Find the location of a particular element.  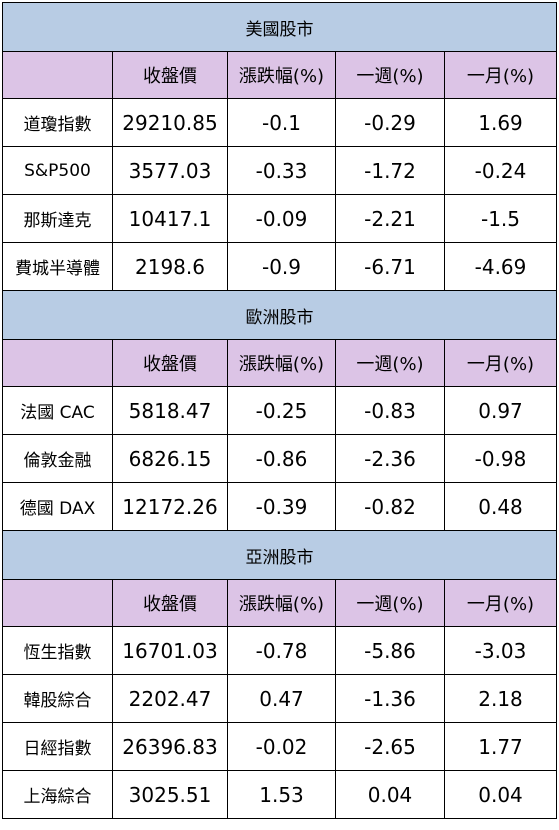

close-value: 16701.03 is located at coordinates (170, 650).